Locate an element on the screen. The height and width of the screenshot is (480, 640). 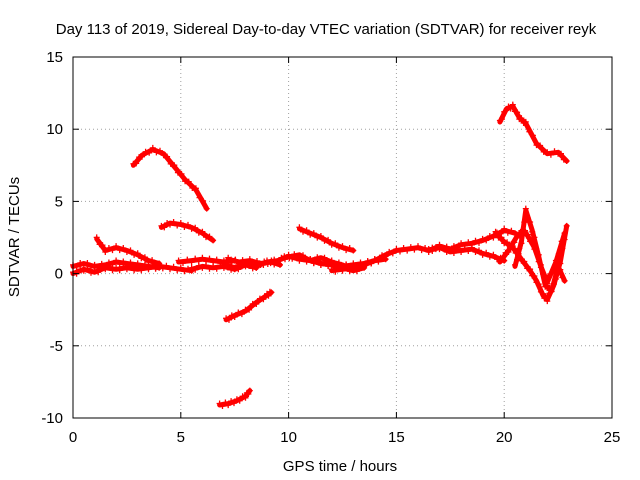
x-tick-label: 10 is located at coordinates (288, 437).